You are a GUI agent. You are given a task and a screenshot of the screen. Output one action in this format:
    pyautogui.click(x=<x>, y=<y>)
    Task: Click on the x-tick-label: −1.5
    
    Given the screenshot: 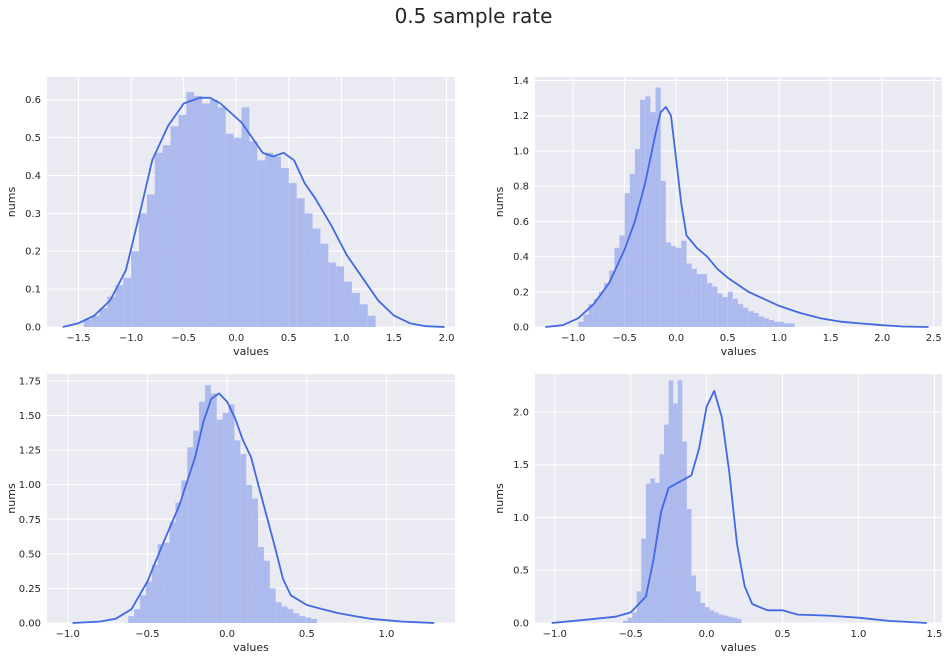 What is the action you would take?
    pyautogui.click(x=78, y=338)
    